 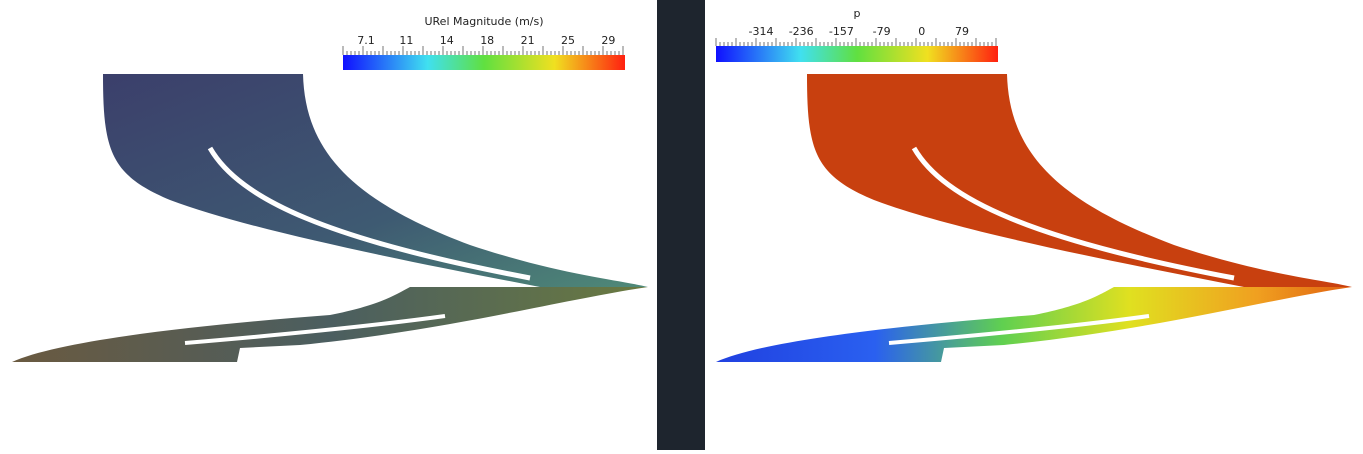 I want to click on tick-label: 14, so click(x=447, y=40).